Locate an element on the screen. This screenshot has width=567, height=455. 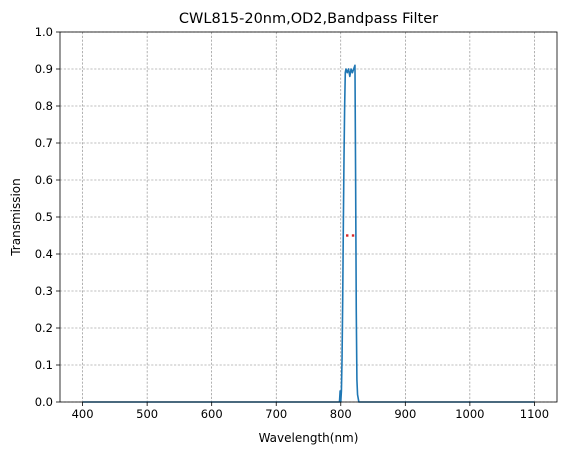
y-tick-label: 0.8 is located at coordinates (44, 106).